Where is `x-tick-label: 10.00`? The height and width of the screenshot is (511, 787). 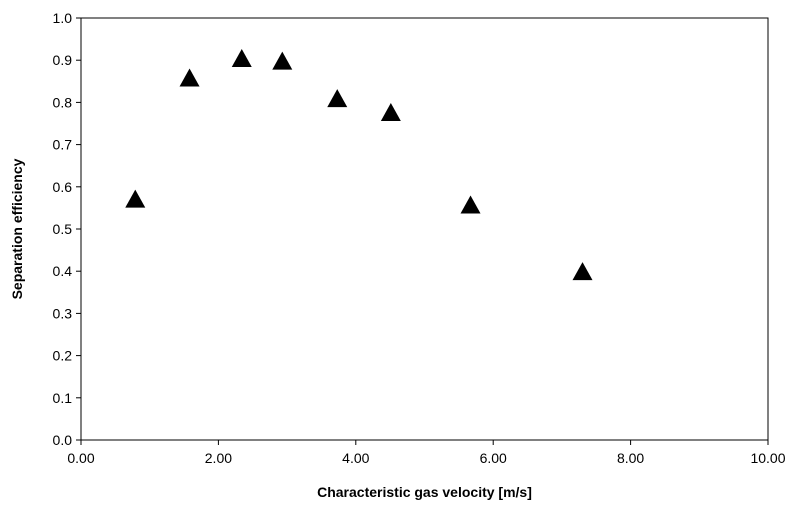
x-tick-label: 10.00 is located at coordinates (767, 458).